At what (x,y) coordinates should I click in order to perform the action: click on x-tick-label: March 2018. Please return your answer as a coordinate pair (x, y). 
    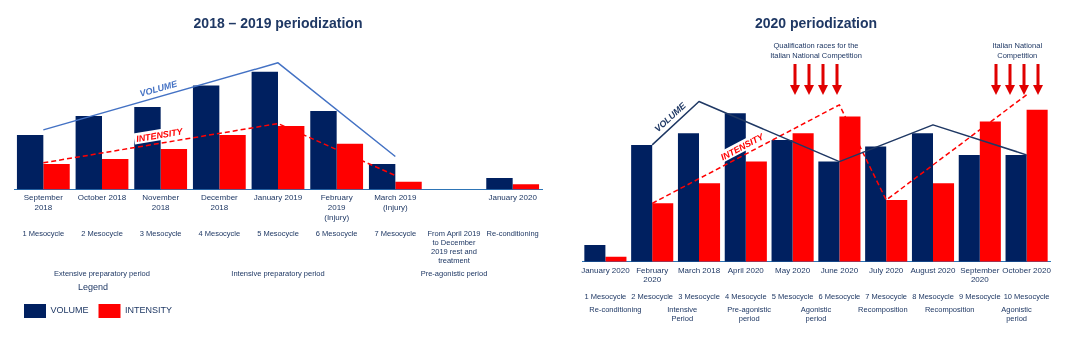
    Looking at the image, I should click on (699, 270).